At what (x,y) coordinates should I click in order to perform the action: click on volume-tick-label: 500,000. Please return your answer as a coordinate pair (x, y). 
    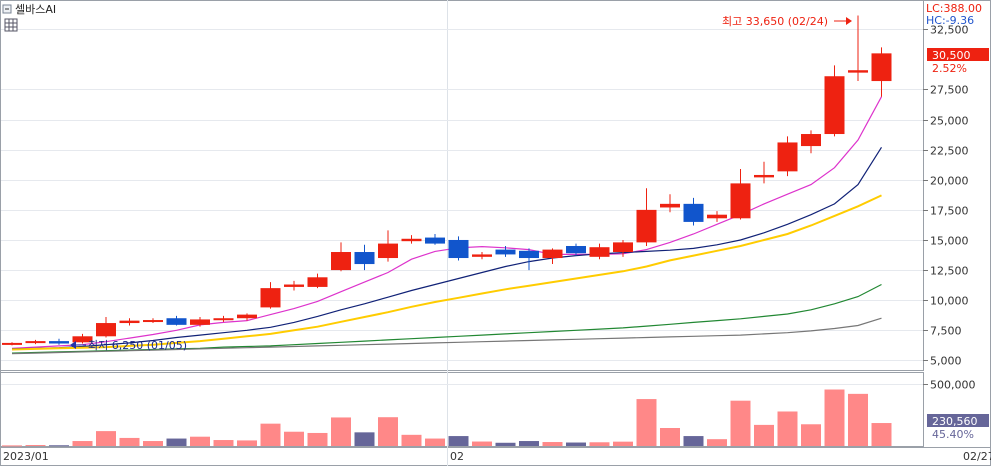
    Looking at the image, I should click on (953, 385).